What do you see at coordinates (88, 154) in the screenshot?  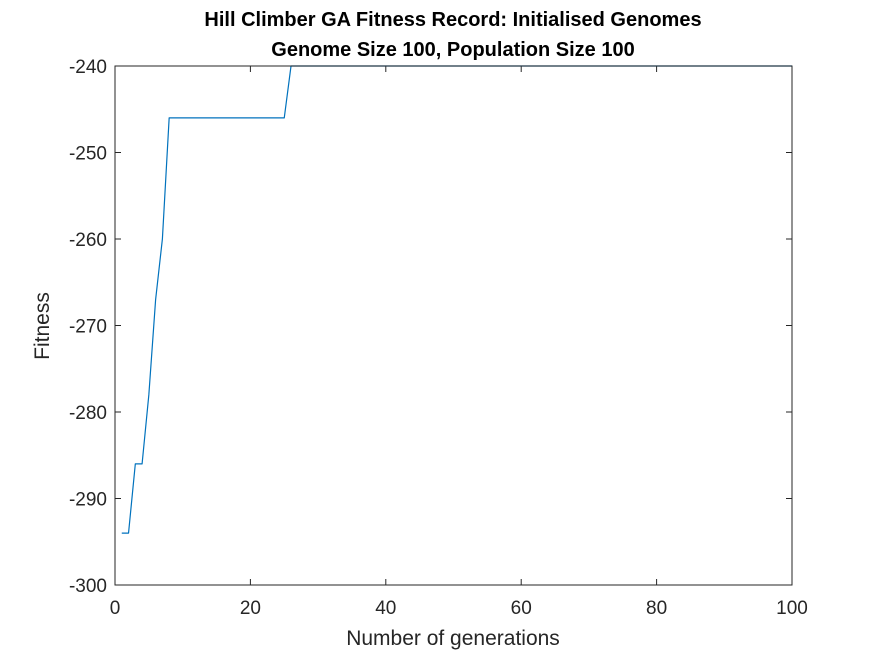 I see `y-tick-label: -250` at bounding box center [88, 154].